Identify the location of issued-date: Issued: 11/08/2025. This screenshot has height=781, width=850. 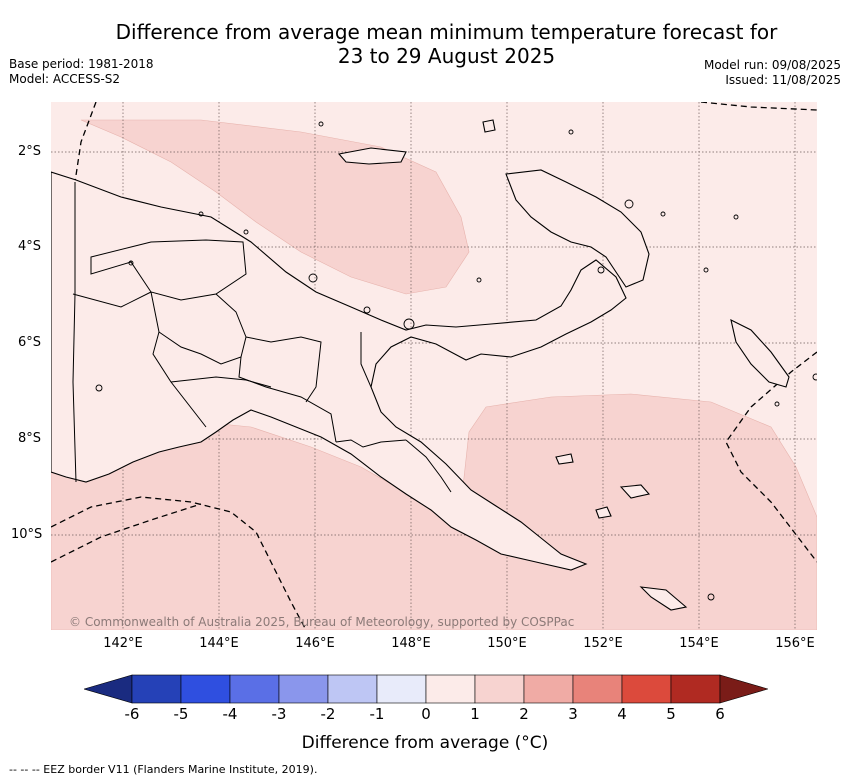
(783, 80).